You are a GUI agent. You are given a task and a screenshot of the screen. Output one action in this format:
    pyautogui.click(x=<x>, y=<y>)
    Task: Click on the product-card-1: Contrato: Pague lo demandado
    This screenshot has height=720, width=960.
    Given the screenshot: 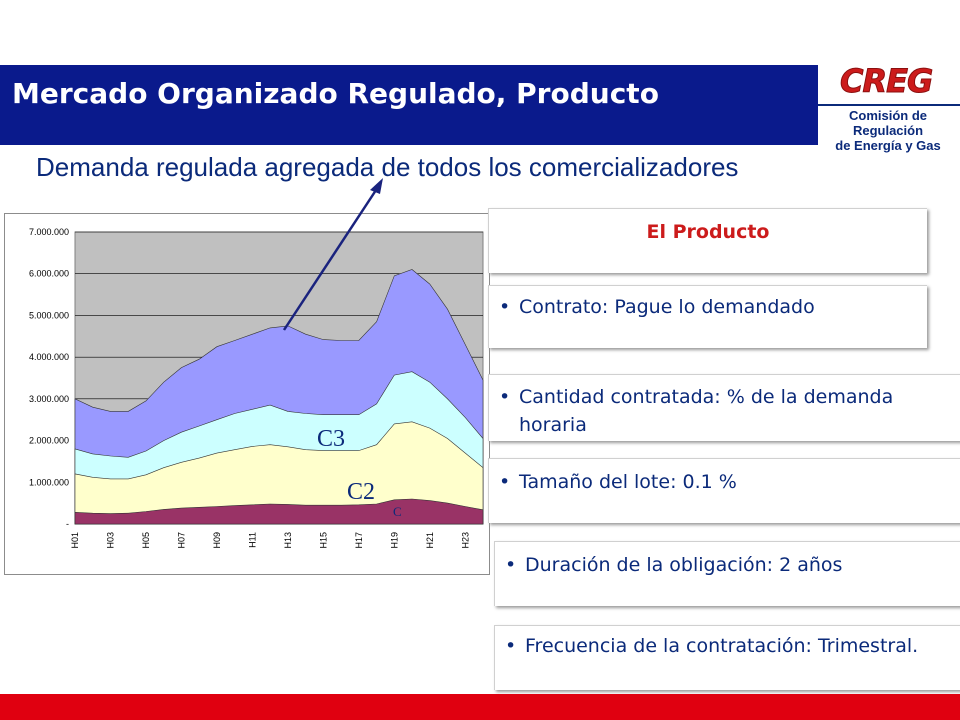 What is the action you would take?
    pyautogui.click(x=707, y=316)
    